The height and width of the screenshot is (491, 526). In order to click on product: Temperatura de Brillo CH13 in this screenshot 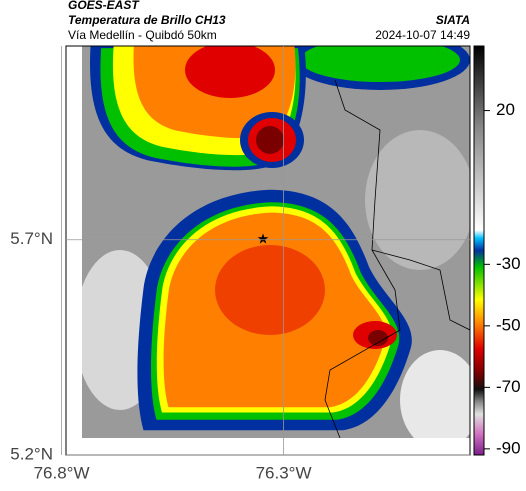, I will do `click(147, 20)`.